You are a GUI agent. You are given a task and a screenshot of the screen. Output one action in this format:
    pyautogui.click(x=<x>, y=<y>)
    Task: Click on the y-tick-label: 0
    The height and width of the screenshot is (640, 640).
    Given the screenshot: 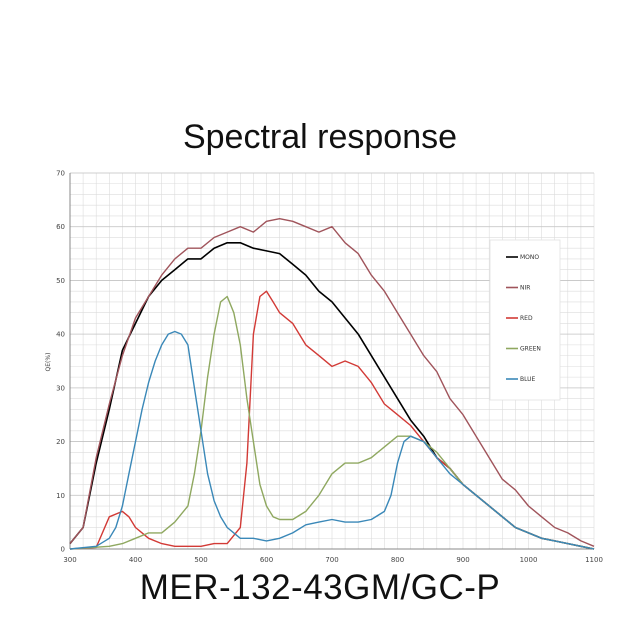 What is the action you would take?
    pyautogui.click(x=63, y=550)
    